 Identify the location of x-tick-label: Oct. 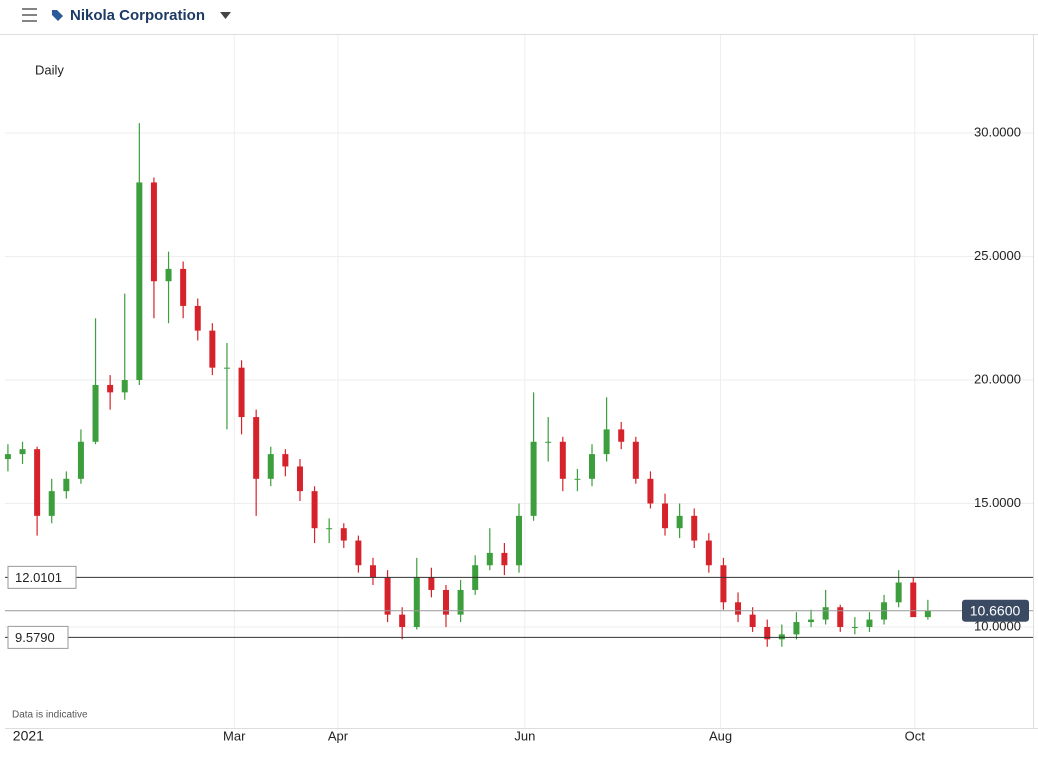
(915, 735).